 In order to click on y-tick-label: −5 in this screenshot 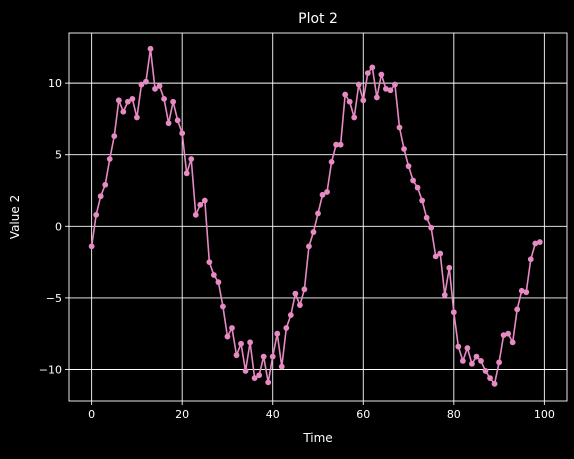, I will do `click(54, 298)`.